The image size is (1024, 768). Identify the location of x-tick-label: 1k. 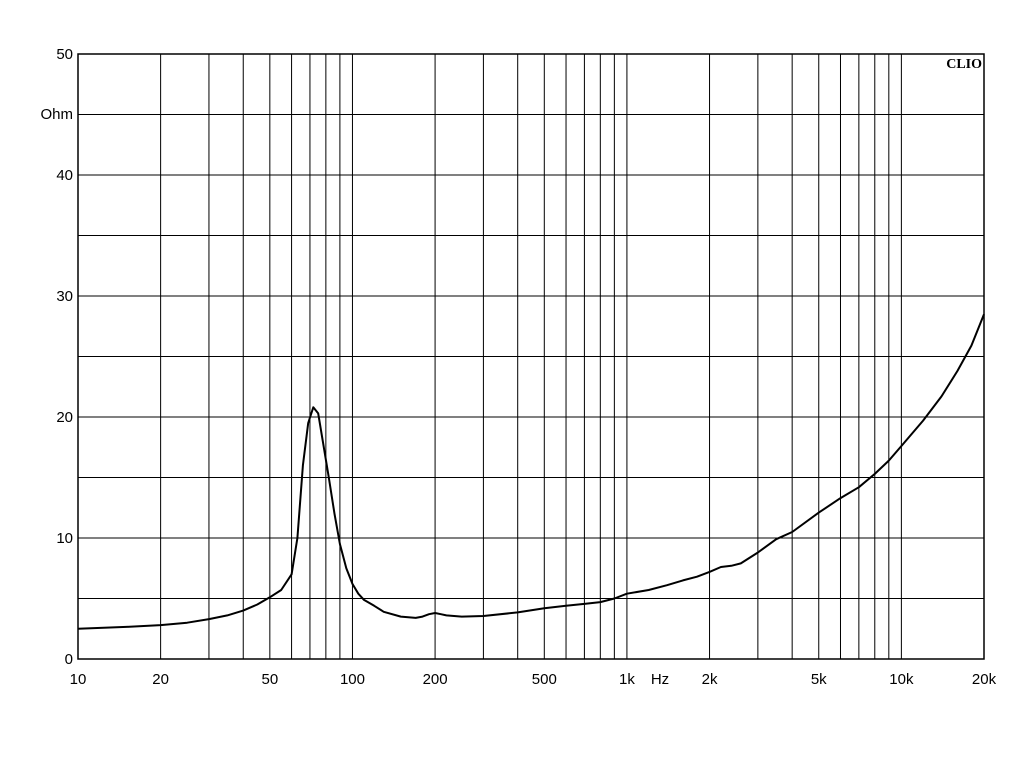
(627, 679).